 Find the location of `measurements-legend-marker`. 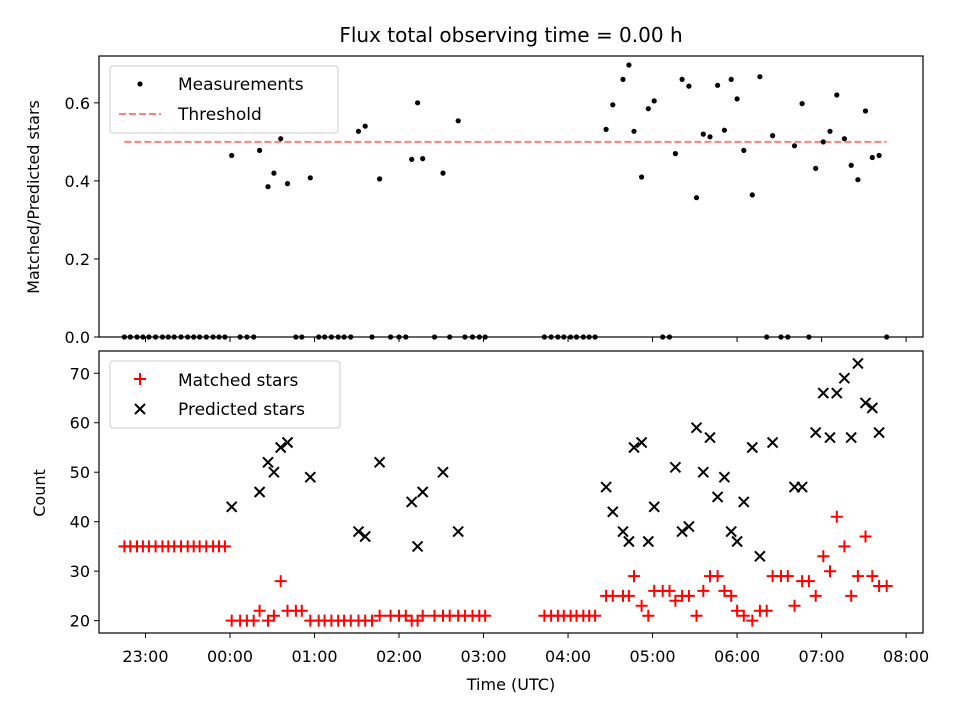

measurements-legend-marker is located at coordinates (140, 84).